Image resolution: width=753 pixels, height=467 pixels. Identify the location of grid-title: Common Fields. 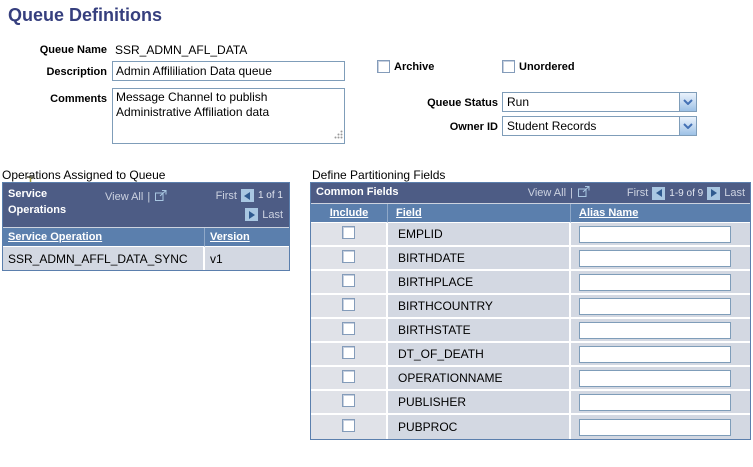
(357, 192).